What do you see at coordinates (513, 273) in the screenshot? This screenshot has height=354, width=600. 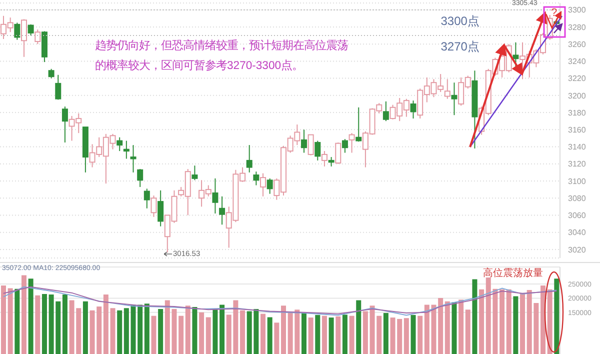 I see `annotation: 高位震荡放量` at bounding box center [513, 273].